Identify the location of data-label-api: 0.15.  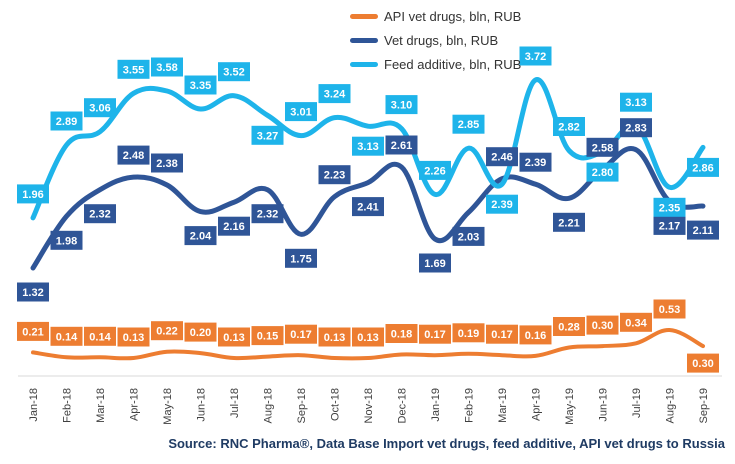
(267, 336).